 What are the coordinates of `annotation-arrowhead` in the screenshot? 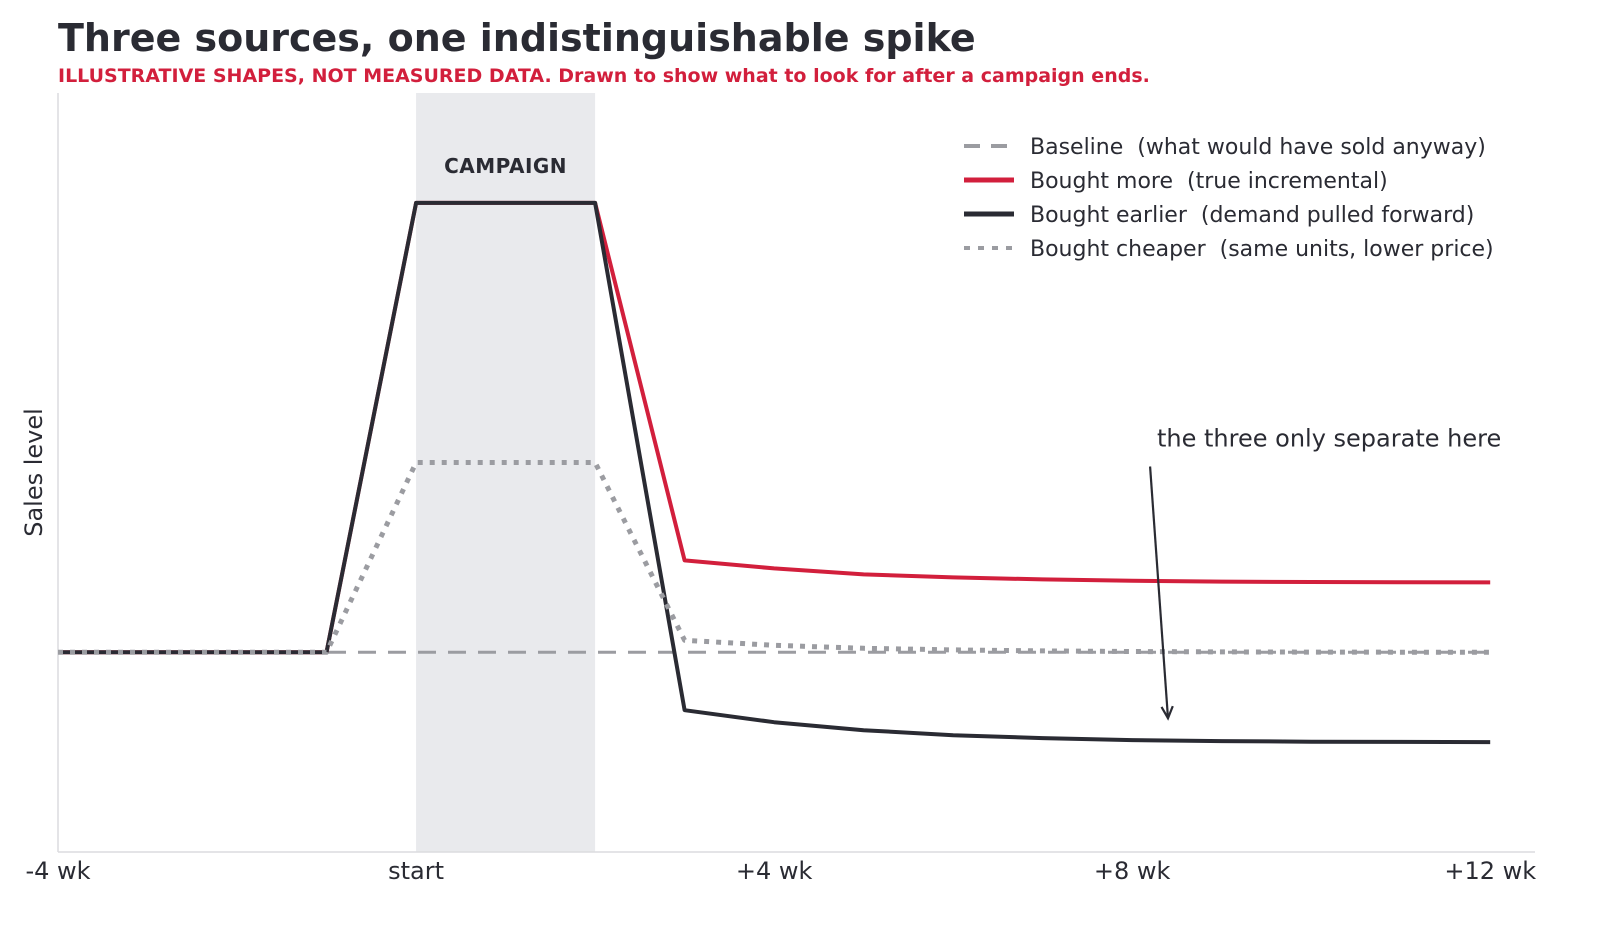 It's located at (1167, 713).